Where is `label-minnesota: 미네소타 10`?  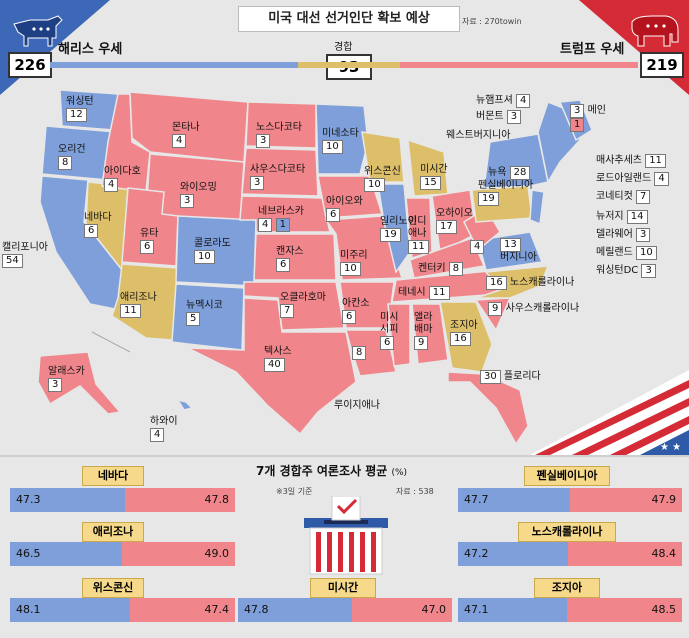
label-minnesota: 미네소타 10 is located at coordinates (340, 141).